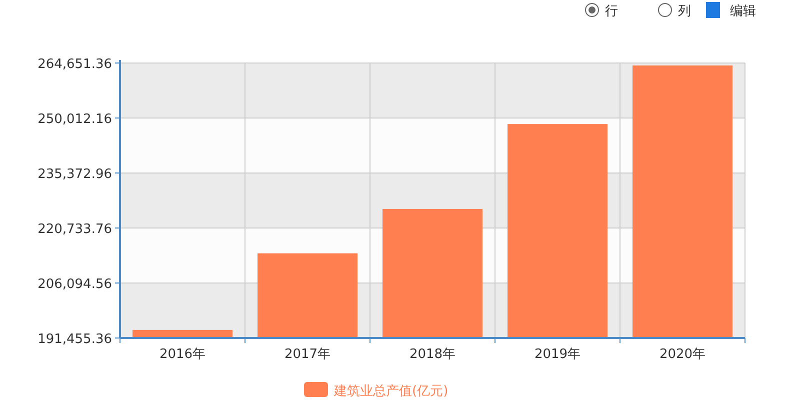  What do you see at coordinates (307, 354) in the screenshot?
I see `x-tick-label: 2017年` at bounding box center [307, 354].